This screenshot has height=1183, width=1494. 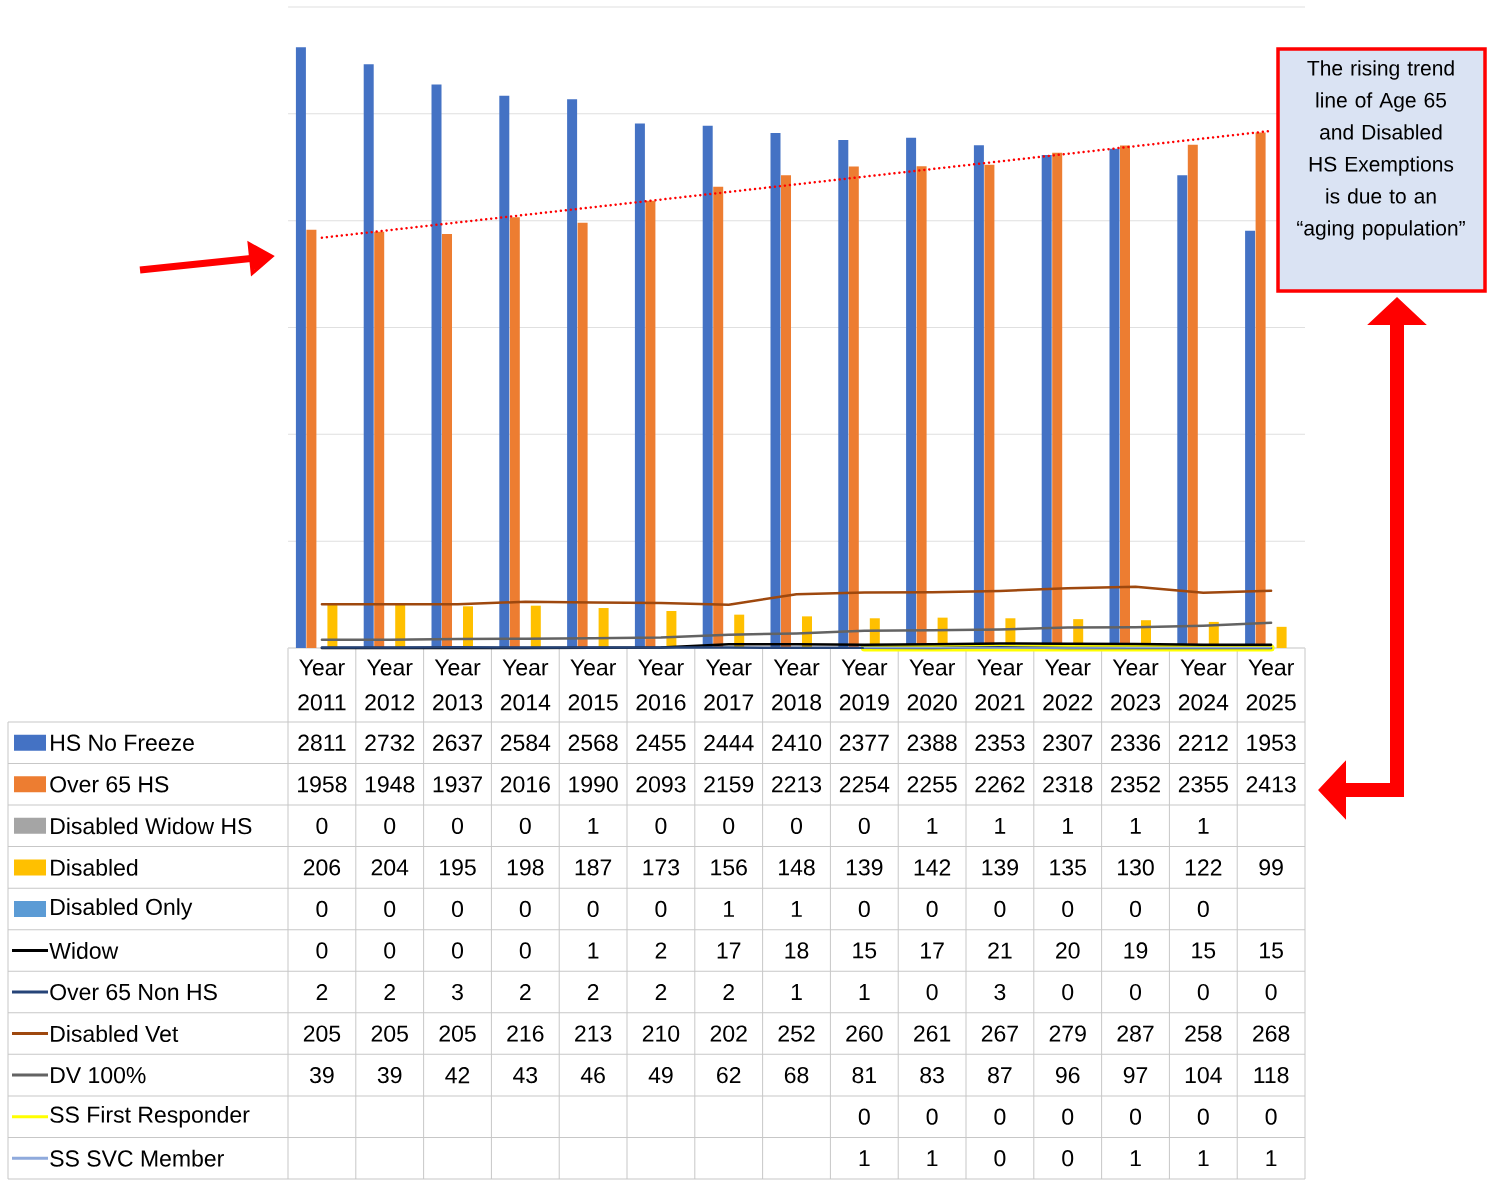 I want to click on x-tick-label: Year 2019, so click(x=864, y=685).